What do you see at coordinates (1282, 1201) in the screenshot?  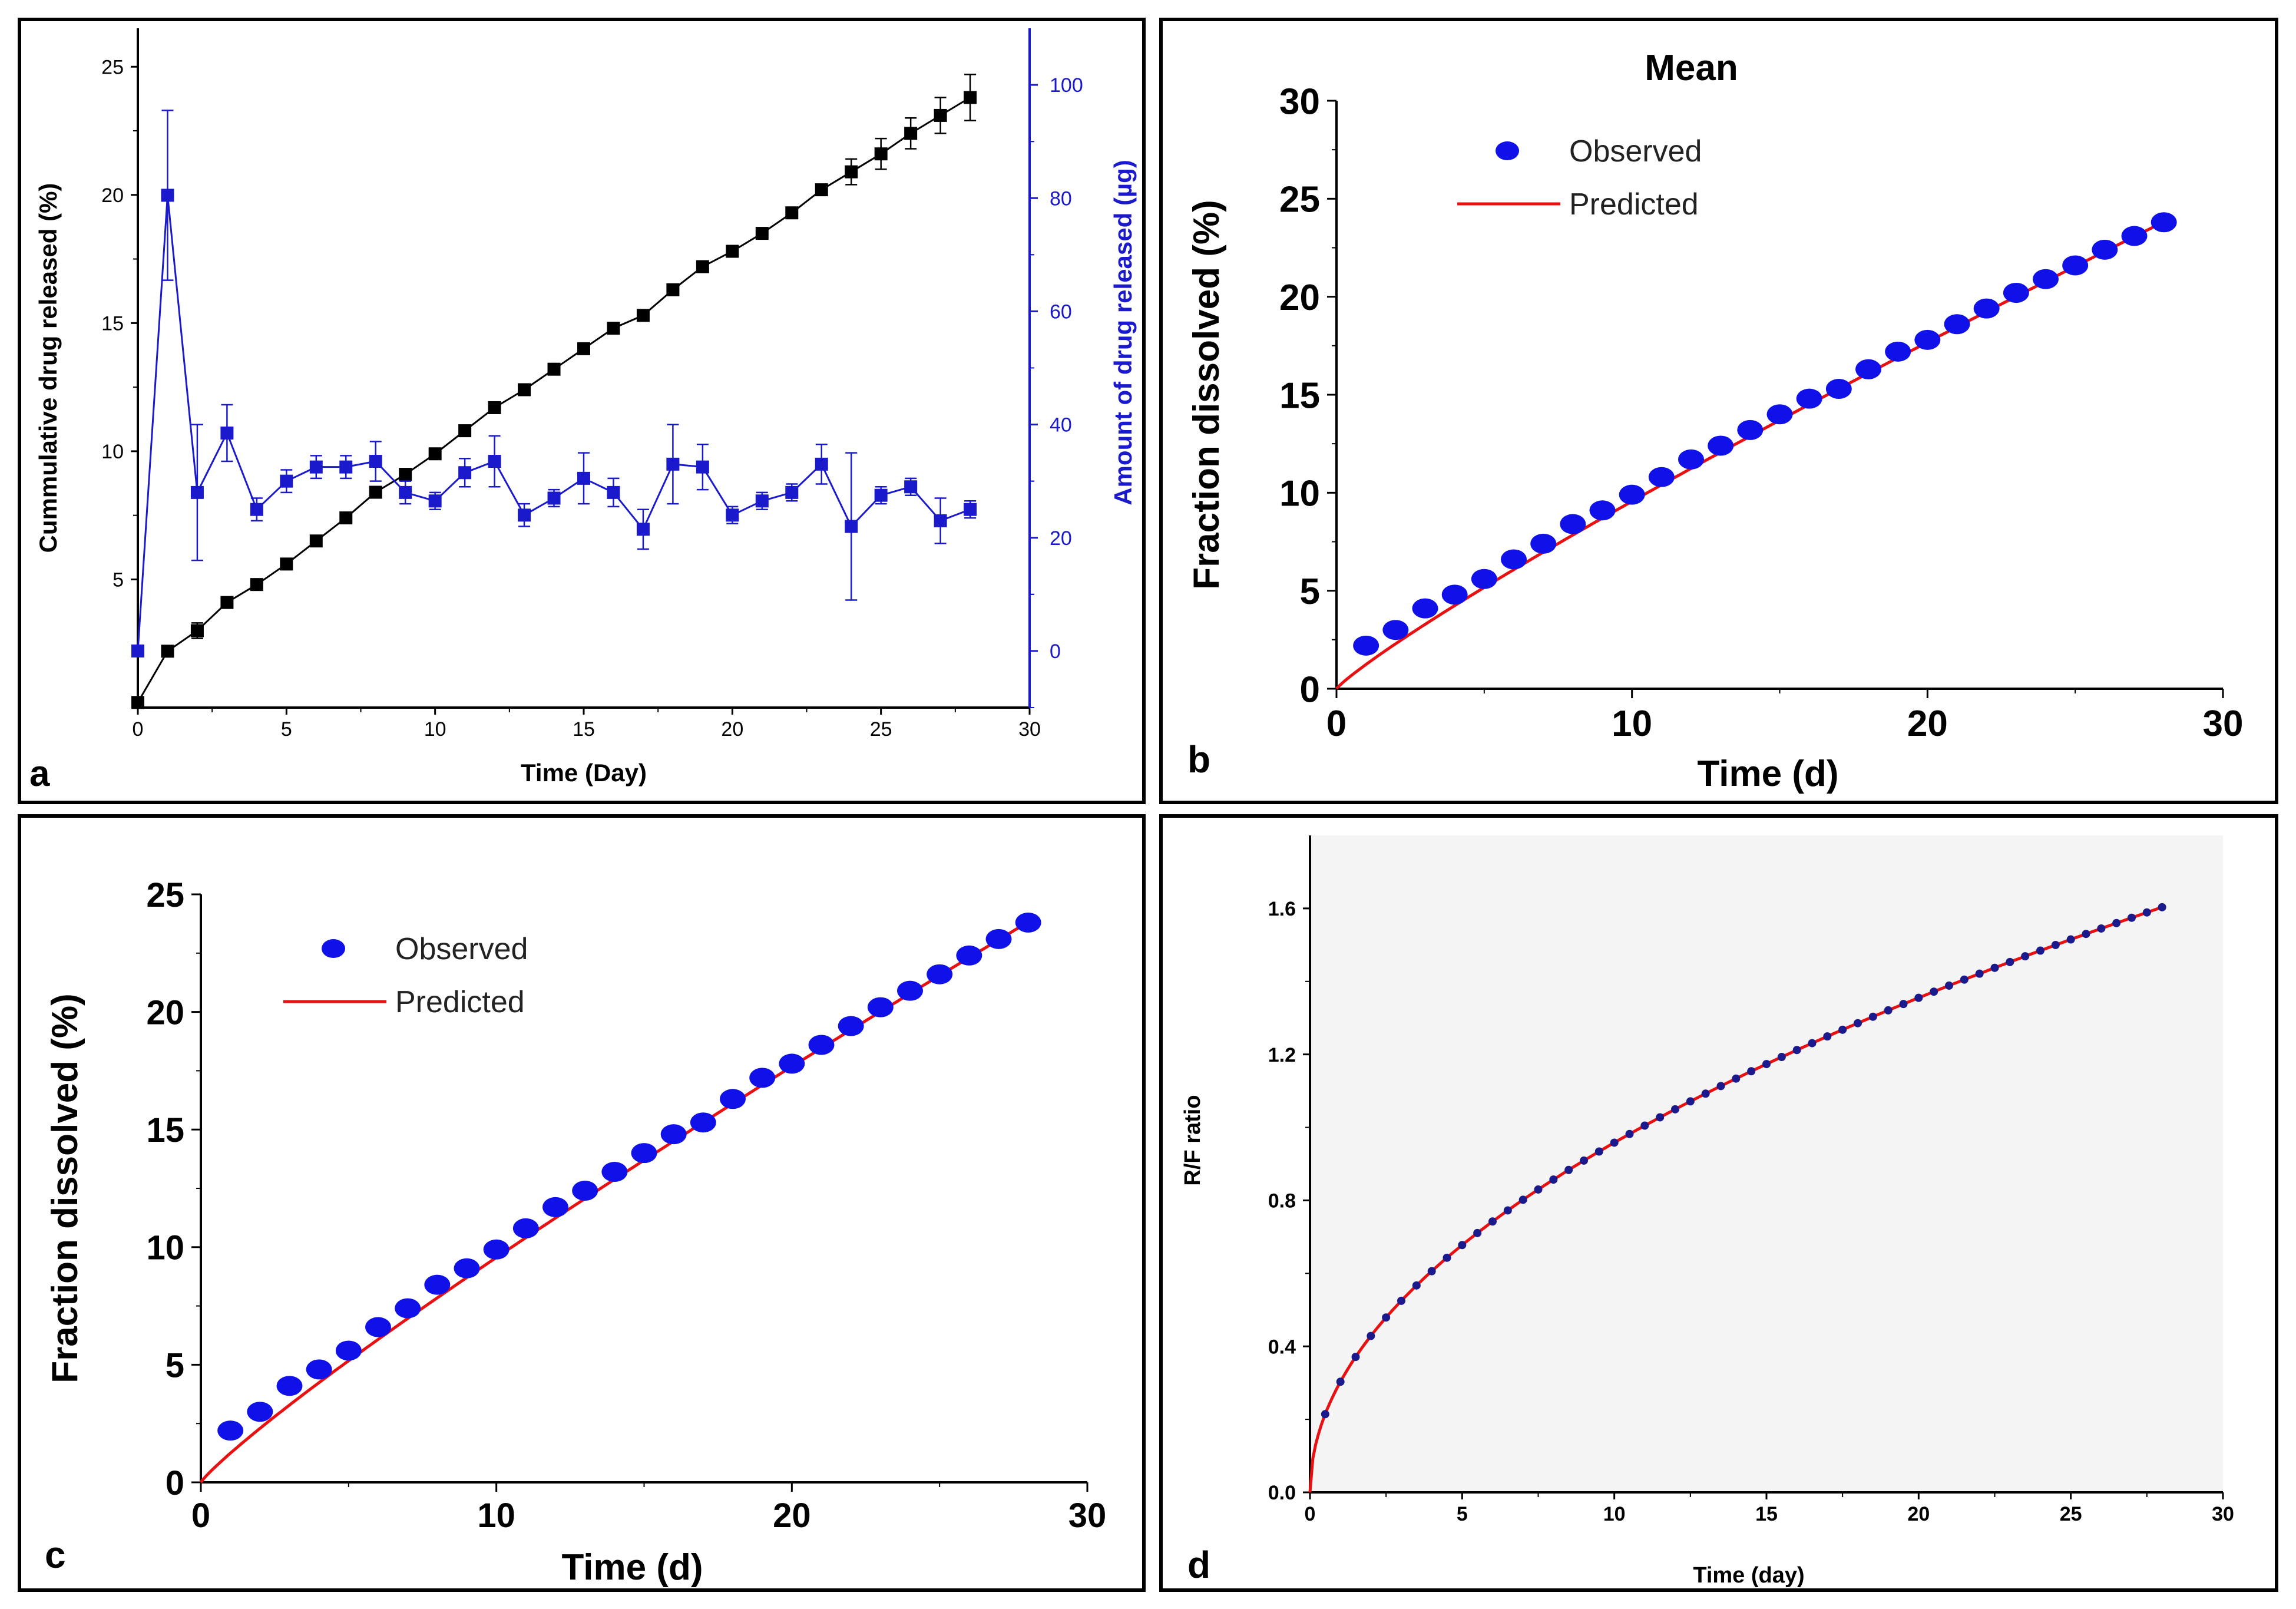 I see `y-tick-label: 0.8` at bounding box center [1282, 1201].